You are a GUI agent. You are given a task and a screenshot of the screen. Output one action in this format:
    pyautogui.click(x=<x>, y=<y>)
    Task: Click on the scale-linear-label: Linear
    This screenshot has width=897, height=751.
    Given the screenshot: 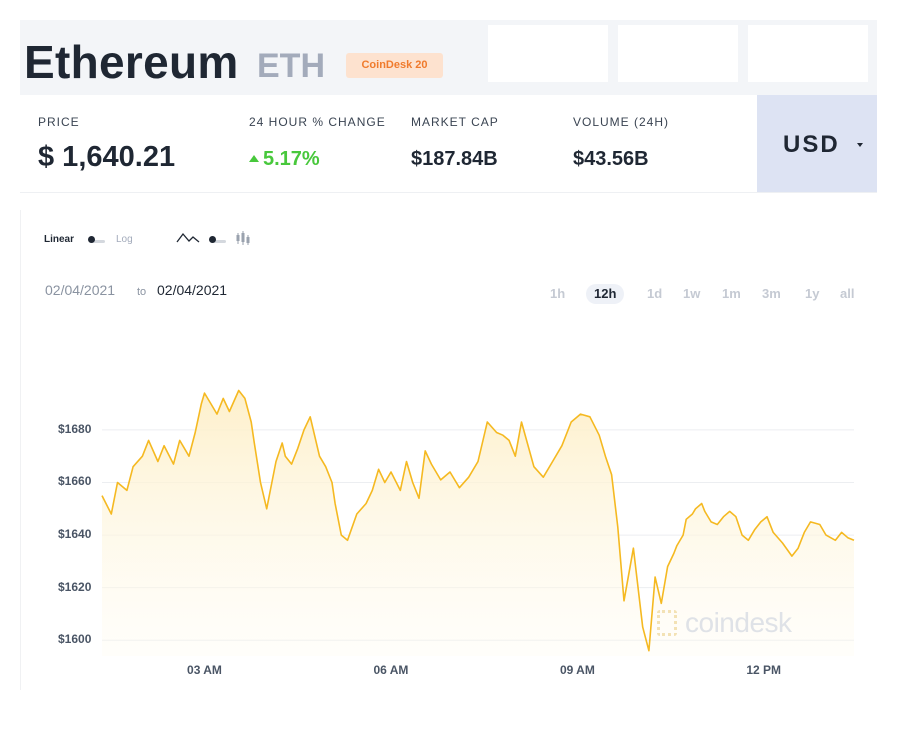 What is the action you would take?
    pyautogui.click(x=59, y=239)
    